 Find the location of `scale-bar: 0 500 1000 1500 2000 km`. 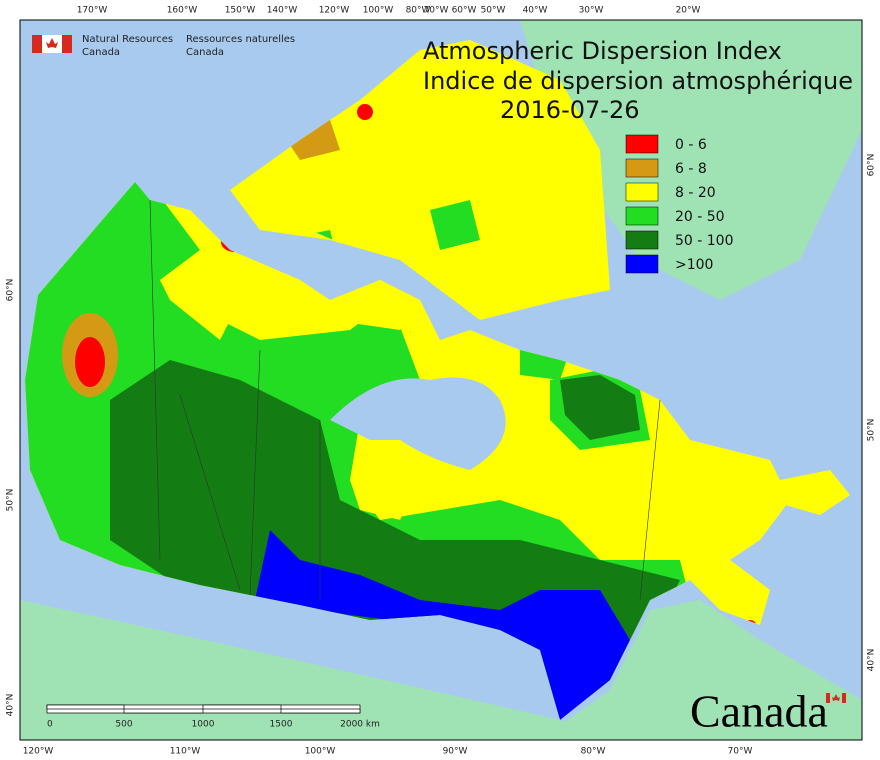

scale-bar: 0 500 1000 1500 2000 km is located at coordinates (213, 717).